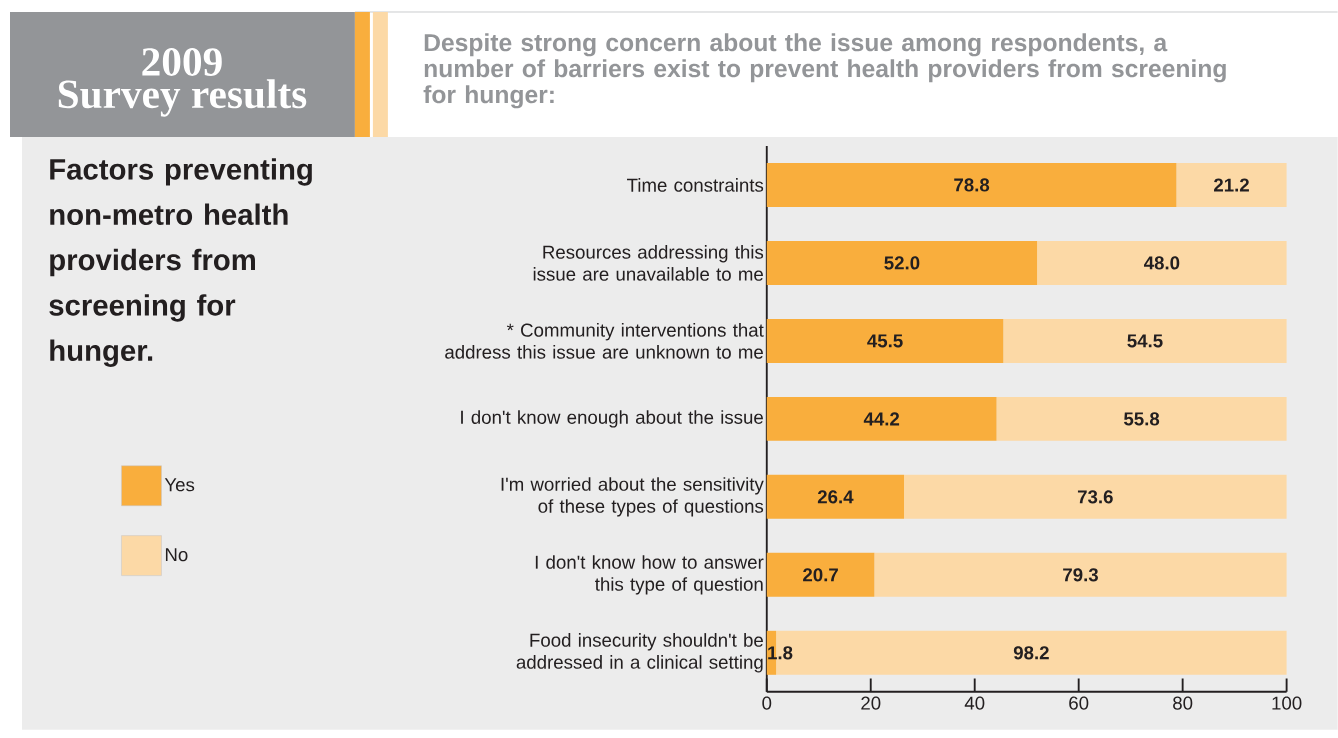 The width and height of the screenshot is (1338, 738). Describe the element at coordinates (767, 703) in the screenshot. I see `x-tick-label: 0` at that location.